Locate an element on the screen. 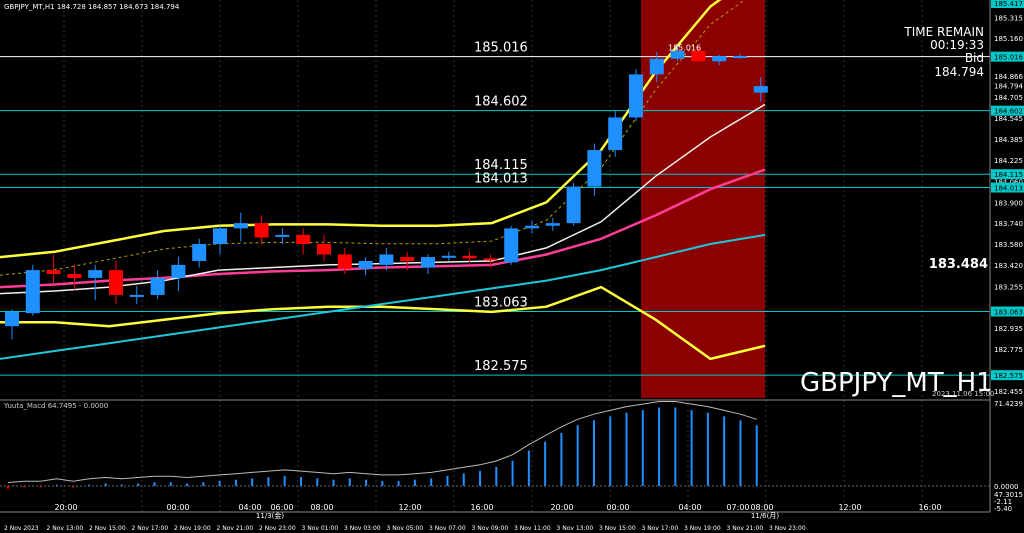 This screenshot has width=1024, height=533. price-tick: 184.545 is located at coordinates (1008, 119).